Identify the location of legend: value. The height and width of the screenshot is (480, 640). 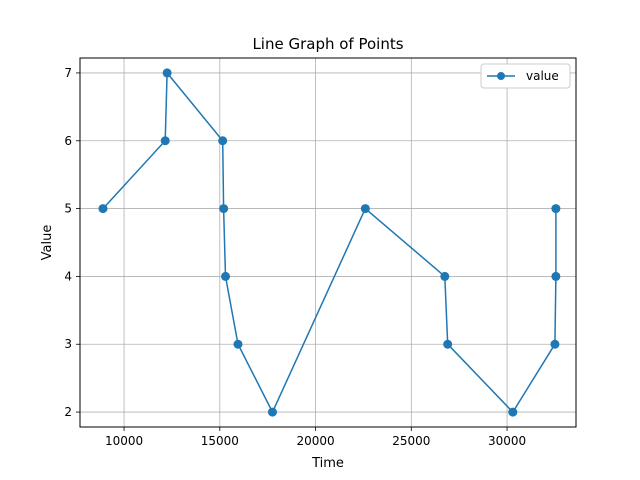
(525, 76).